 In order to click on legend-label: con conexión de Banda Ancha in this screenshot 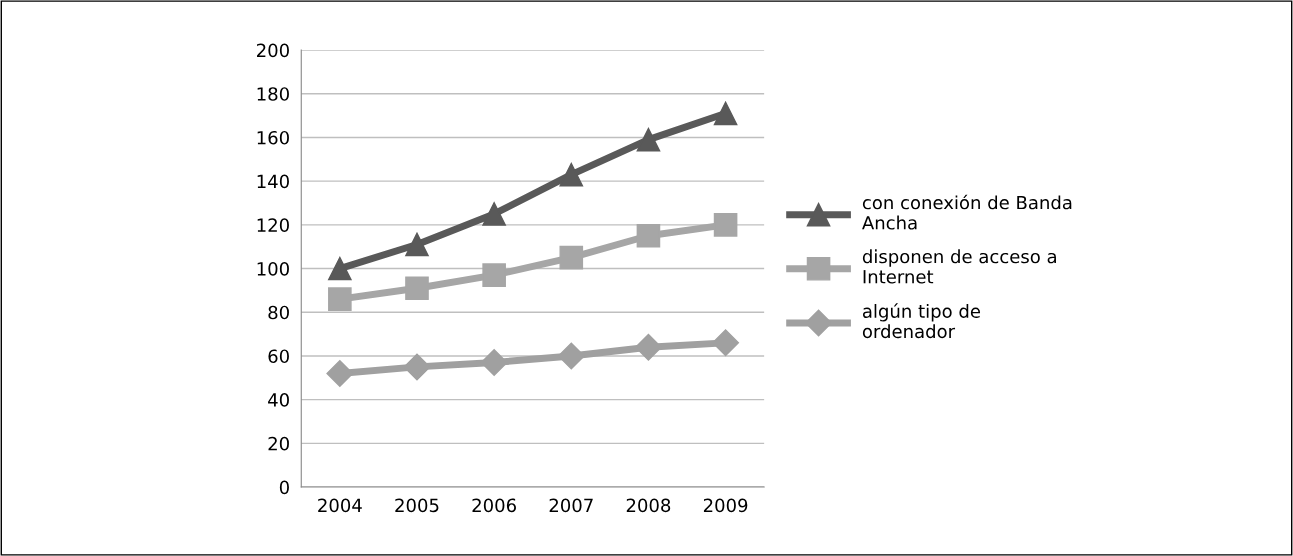, I will do `click(967, 212)`.